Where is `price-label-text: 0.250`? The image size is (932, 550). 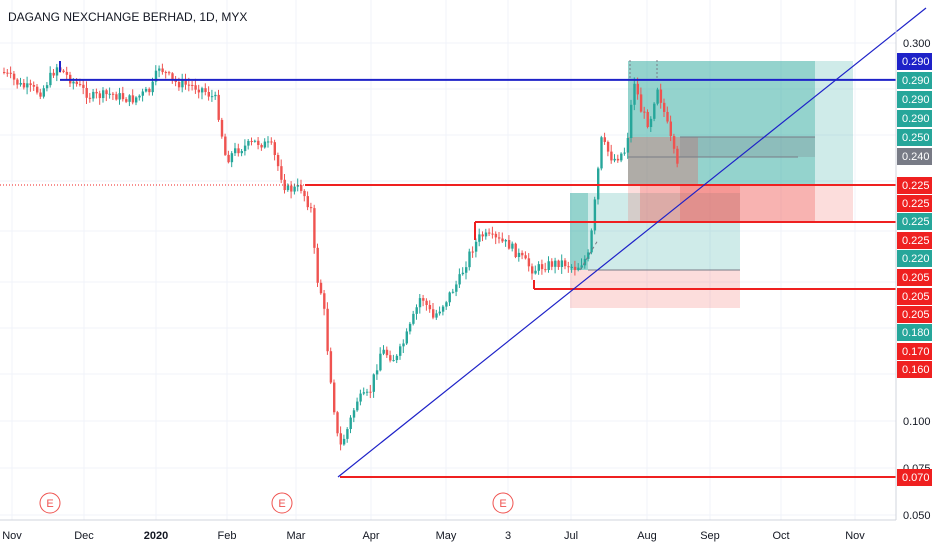
price-label-text: 0.250 is located at coordinates (916, 138).